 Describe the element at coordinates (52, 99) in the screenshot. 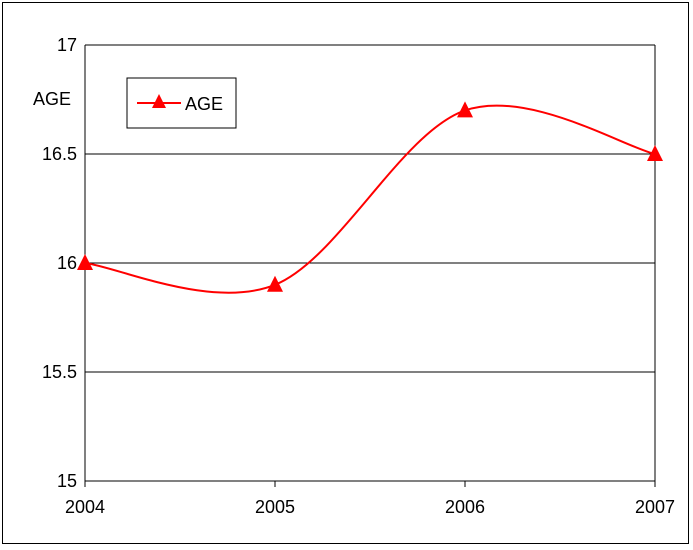

I see `y-axis-label: AGE` at that location.